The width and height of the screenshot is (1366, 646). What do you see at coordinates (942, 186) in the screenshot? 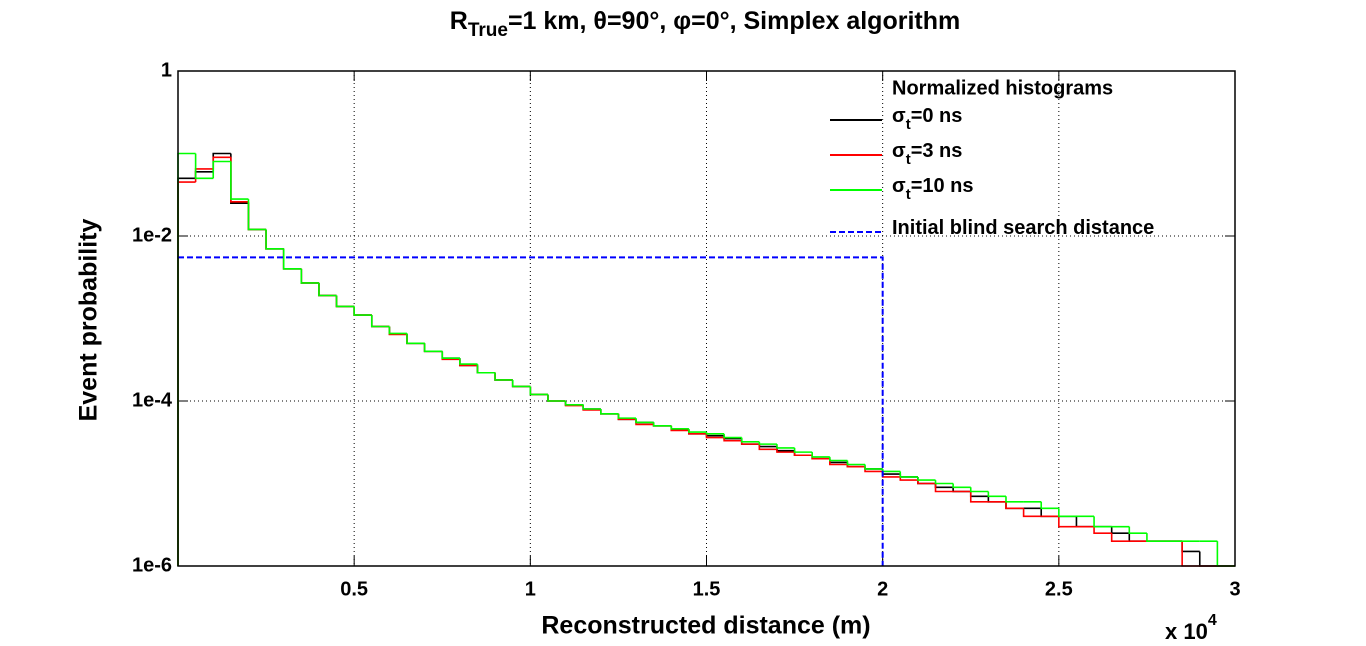
I see `legend-label-part: =10 ns` at bounding box center [942, 186].